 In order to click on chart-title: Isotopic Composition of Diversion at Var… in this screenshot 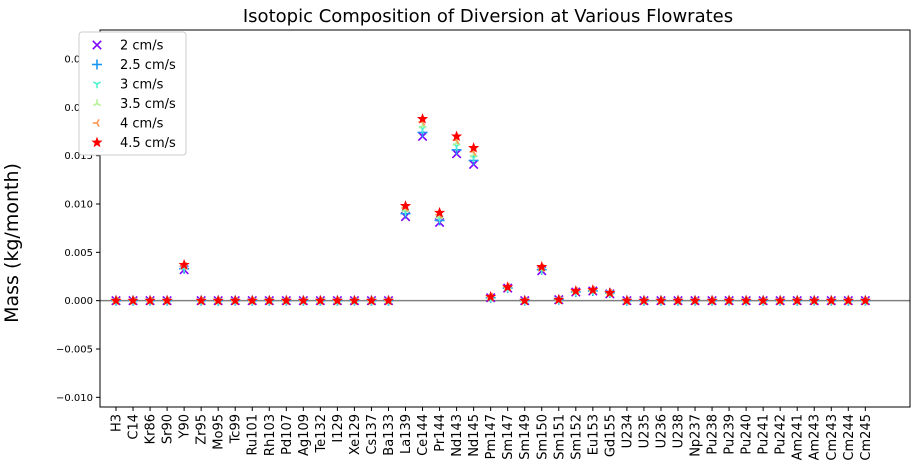, I will do `click(488, 16)`.